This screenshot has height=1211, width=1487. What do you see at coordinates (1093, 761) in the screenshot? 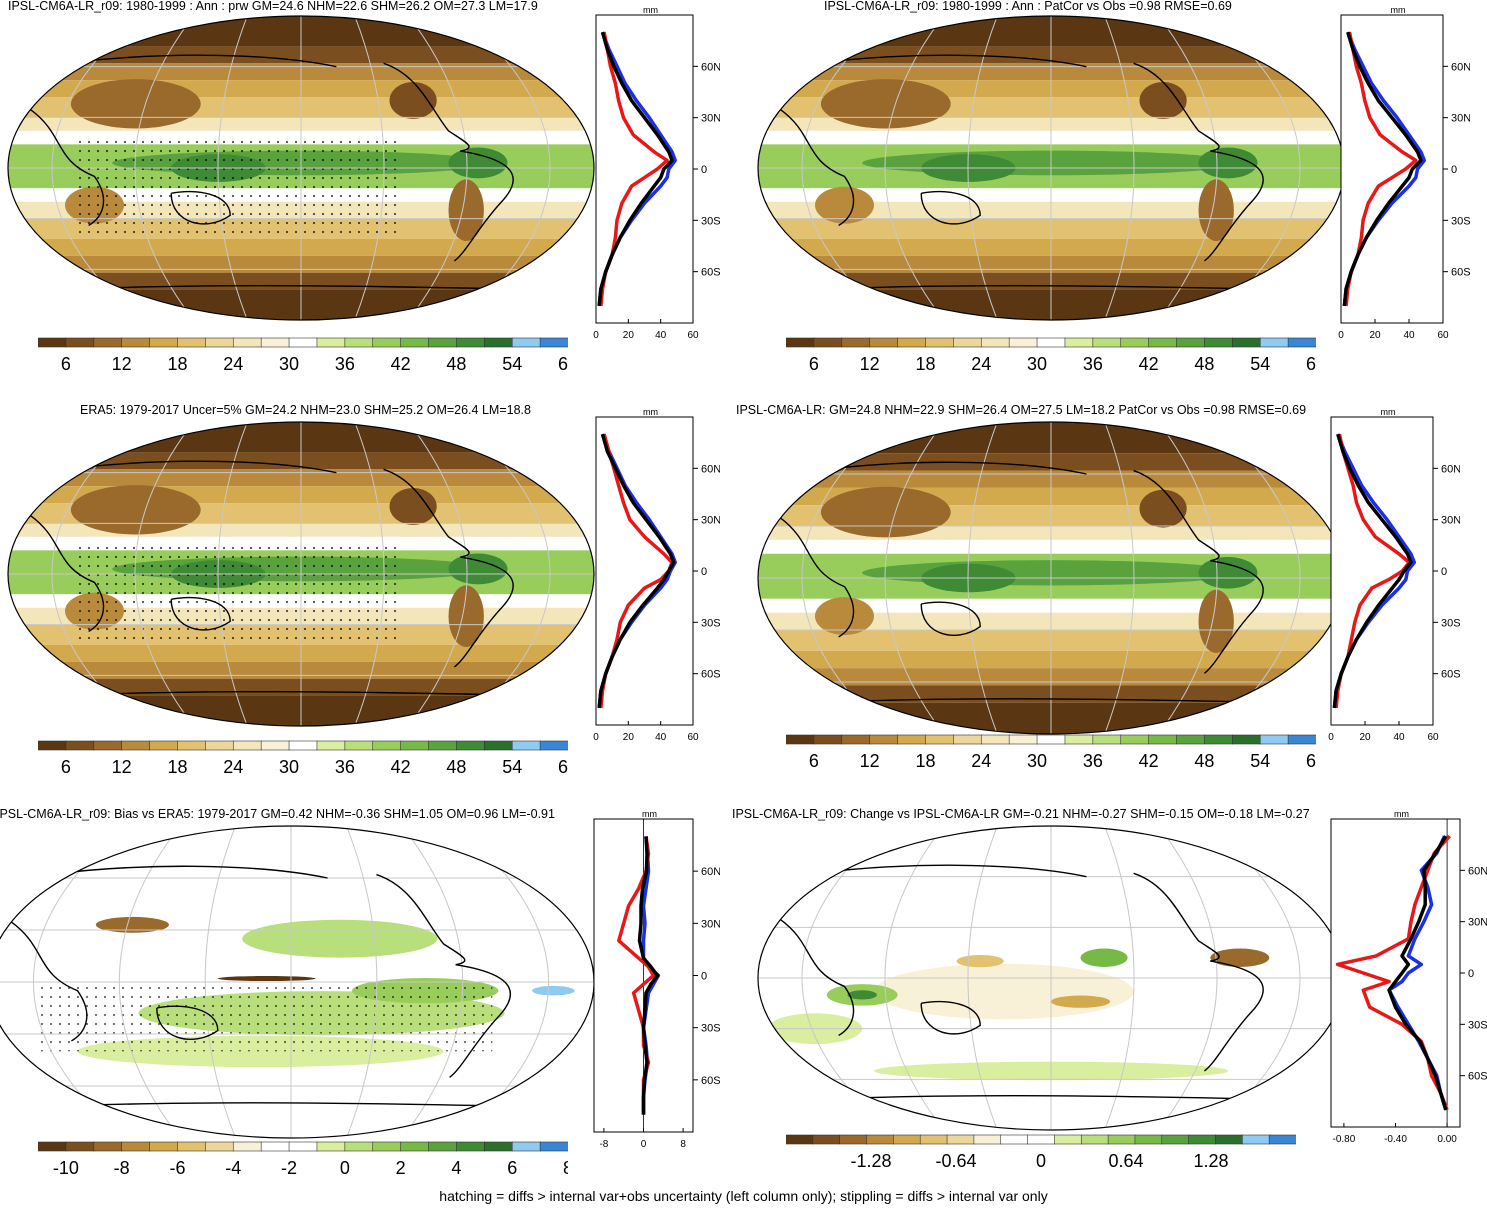
I see `colorbar-tick-label: 36` at bounding box center [1093, 761].